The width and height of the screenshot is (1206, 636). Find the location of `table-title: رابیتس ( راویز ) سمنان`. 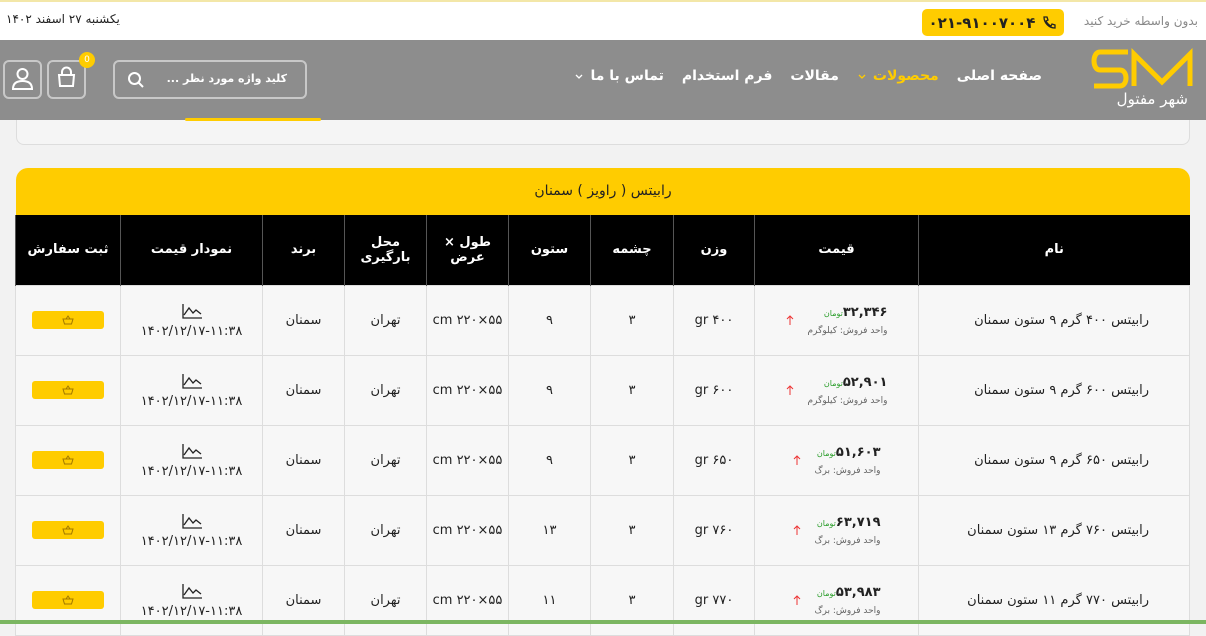

table-title: رابیتس ( راویز ) سمنان is located at coordinates (603, 191).